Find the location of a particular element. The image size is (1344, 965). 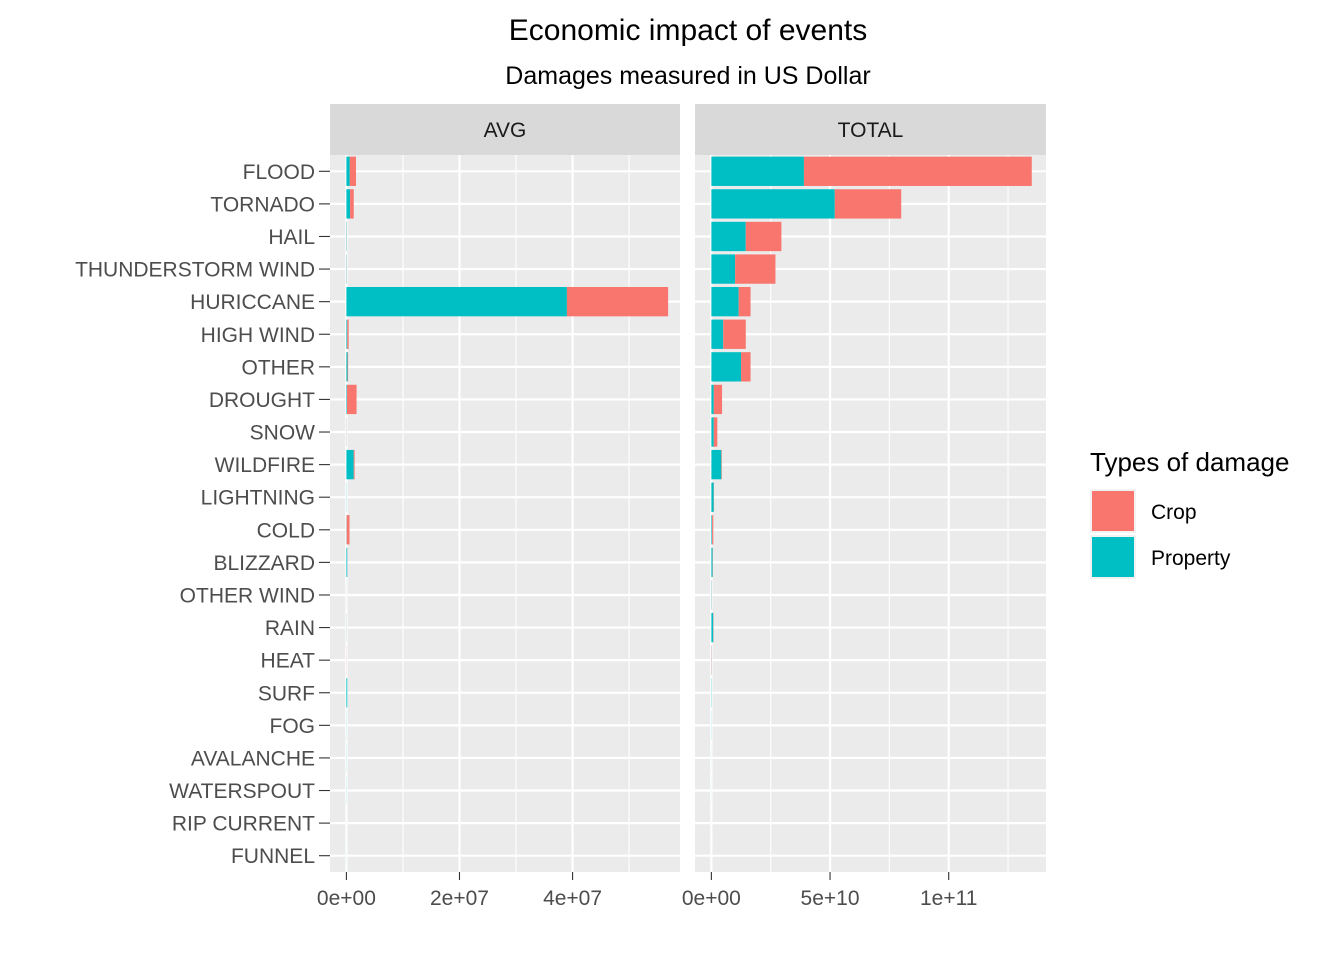

facet-strip-label-avg: AVG is located at coordinates (505, 130).